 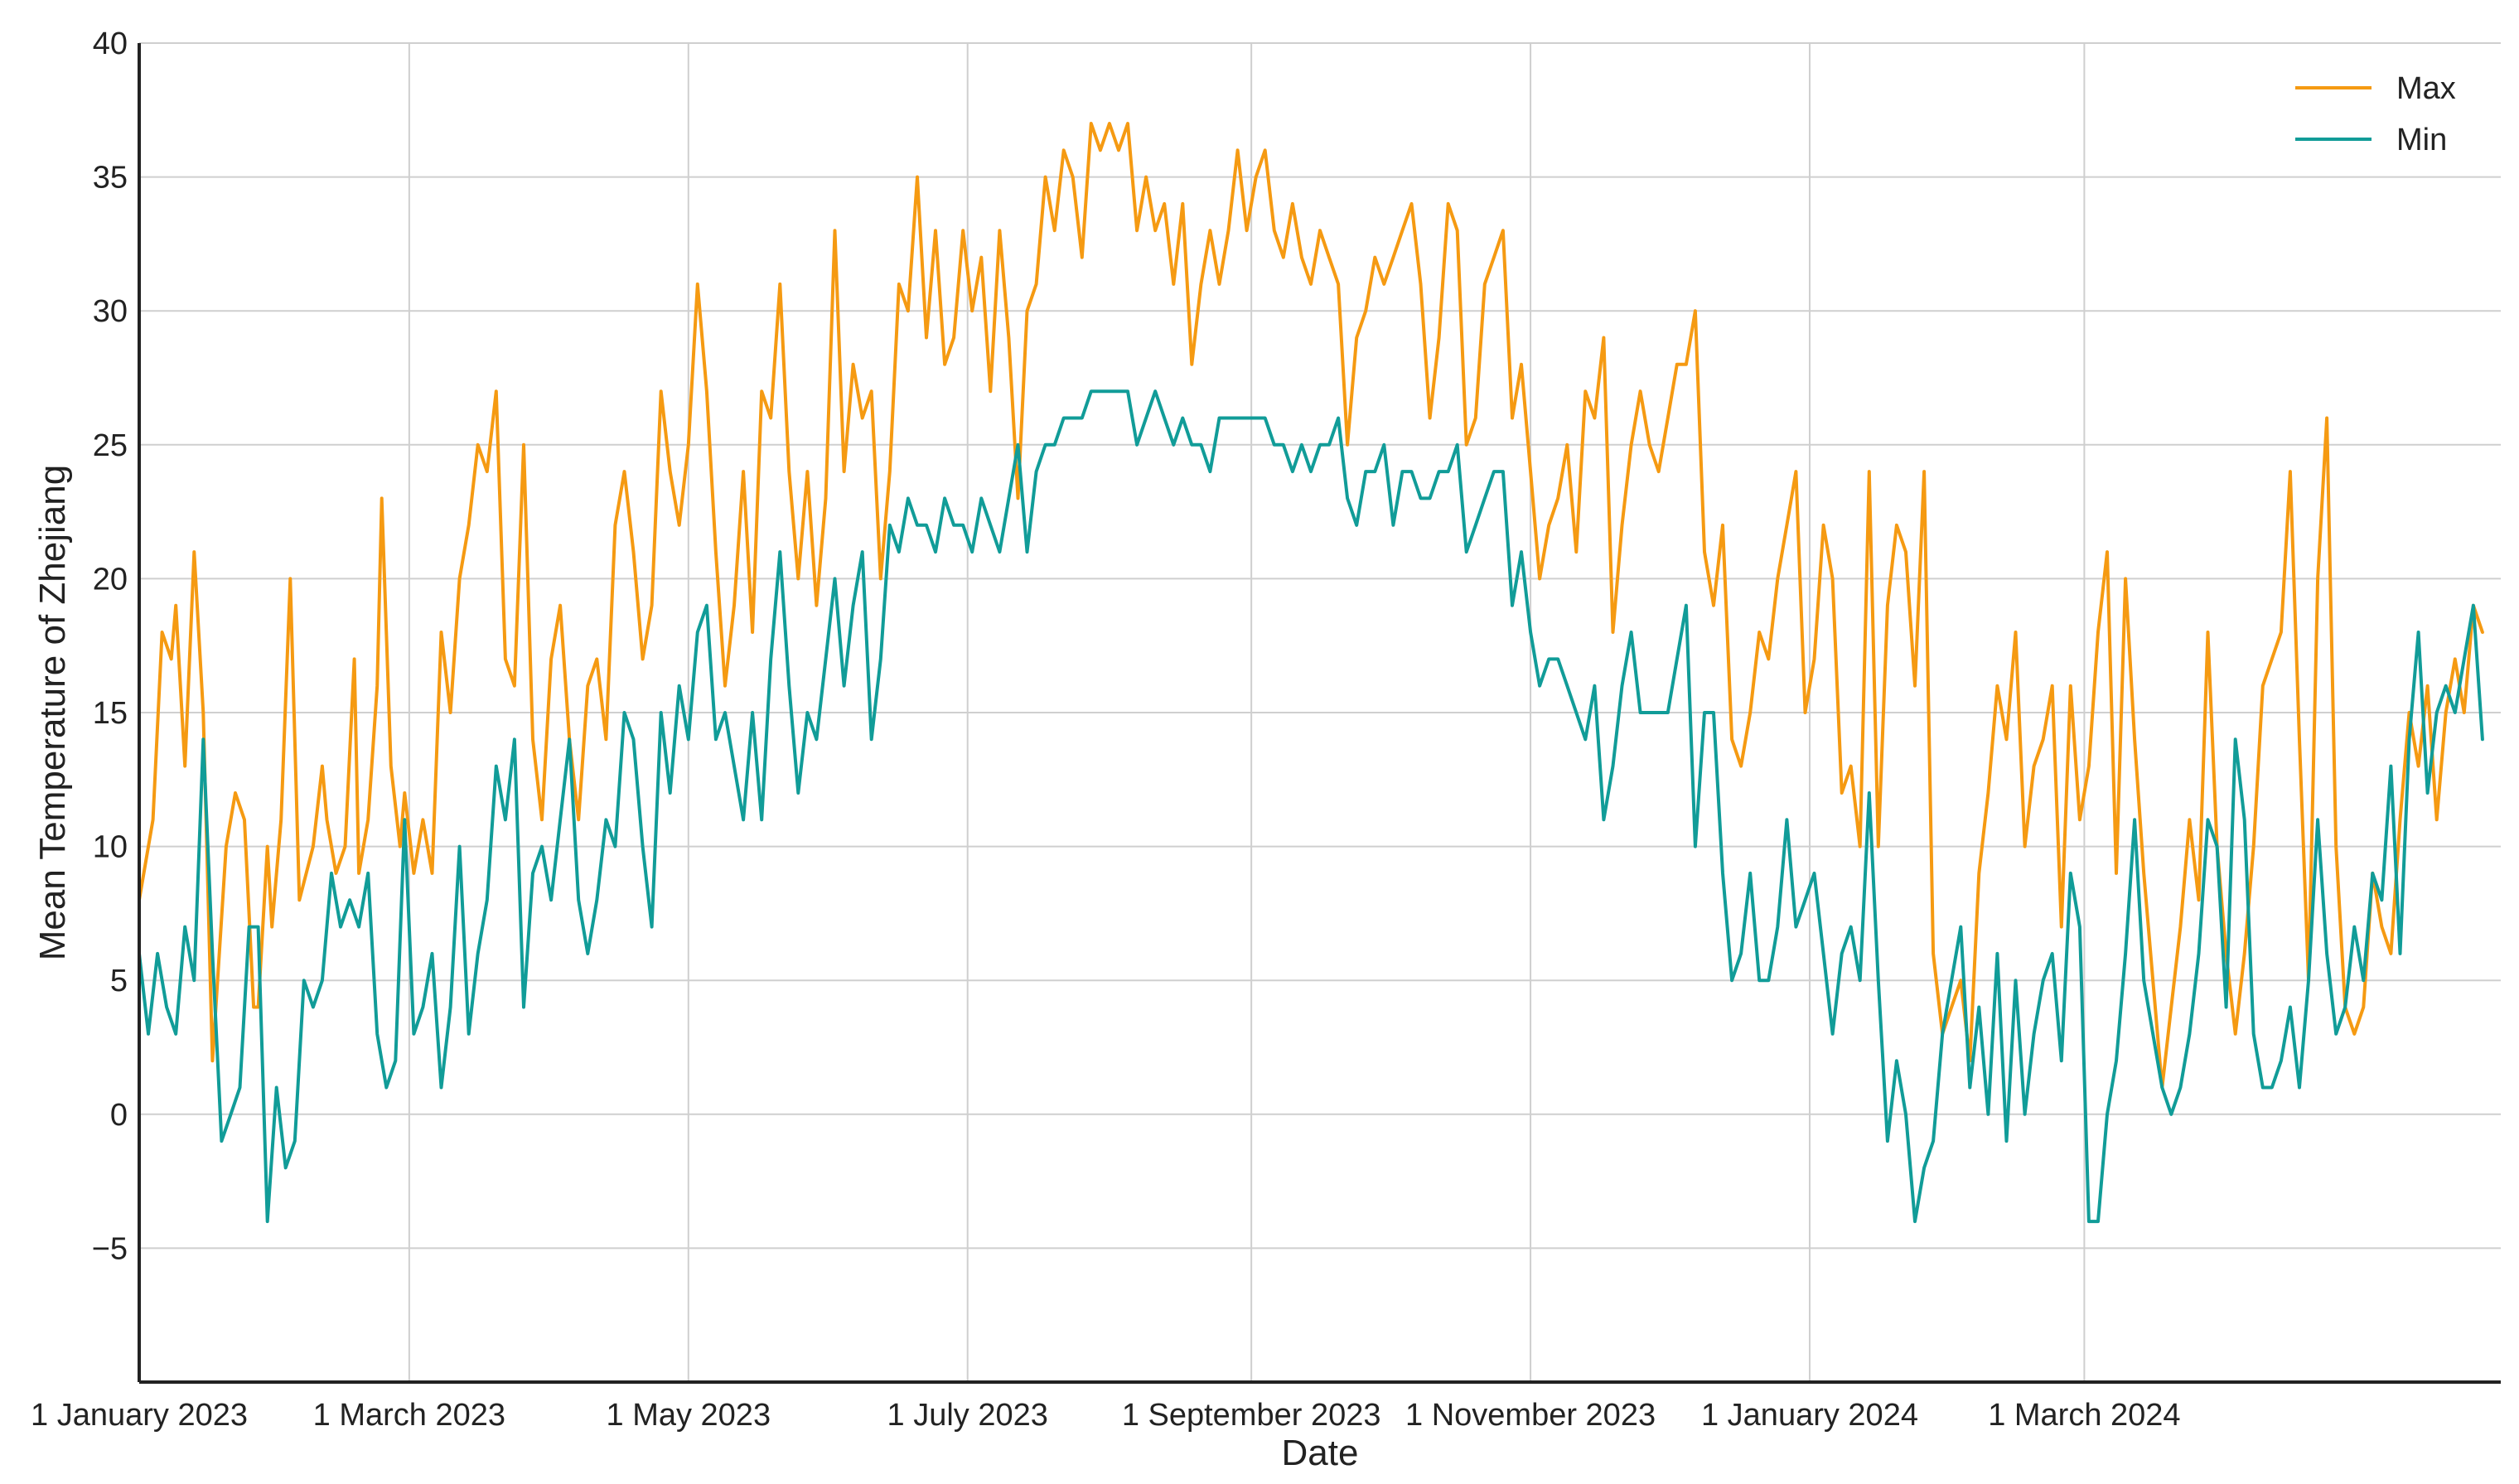 What do you see at coordinates (110, 44) in the screenshot?
I see `y-tick-label: 40` at bounding box center [110, 44].